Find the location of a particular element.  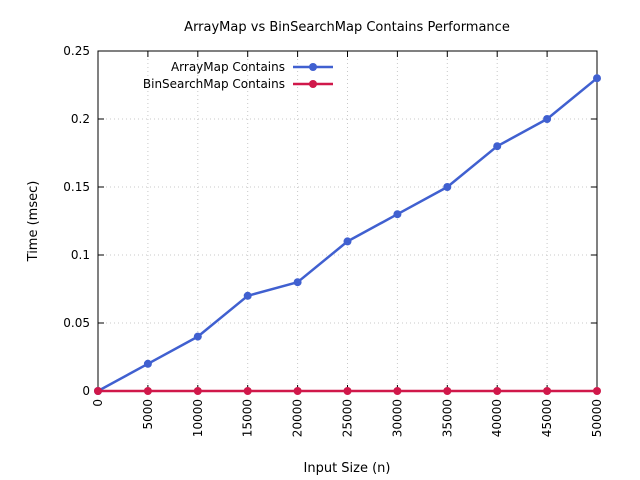

legend-label: ArrayMap Contains is located at coordinates (228, 67).